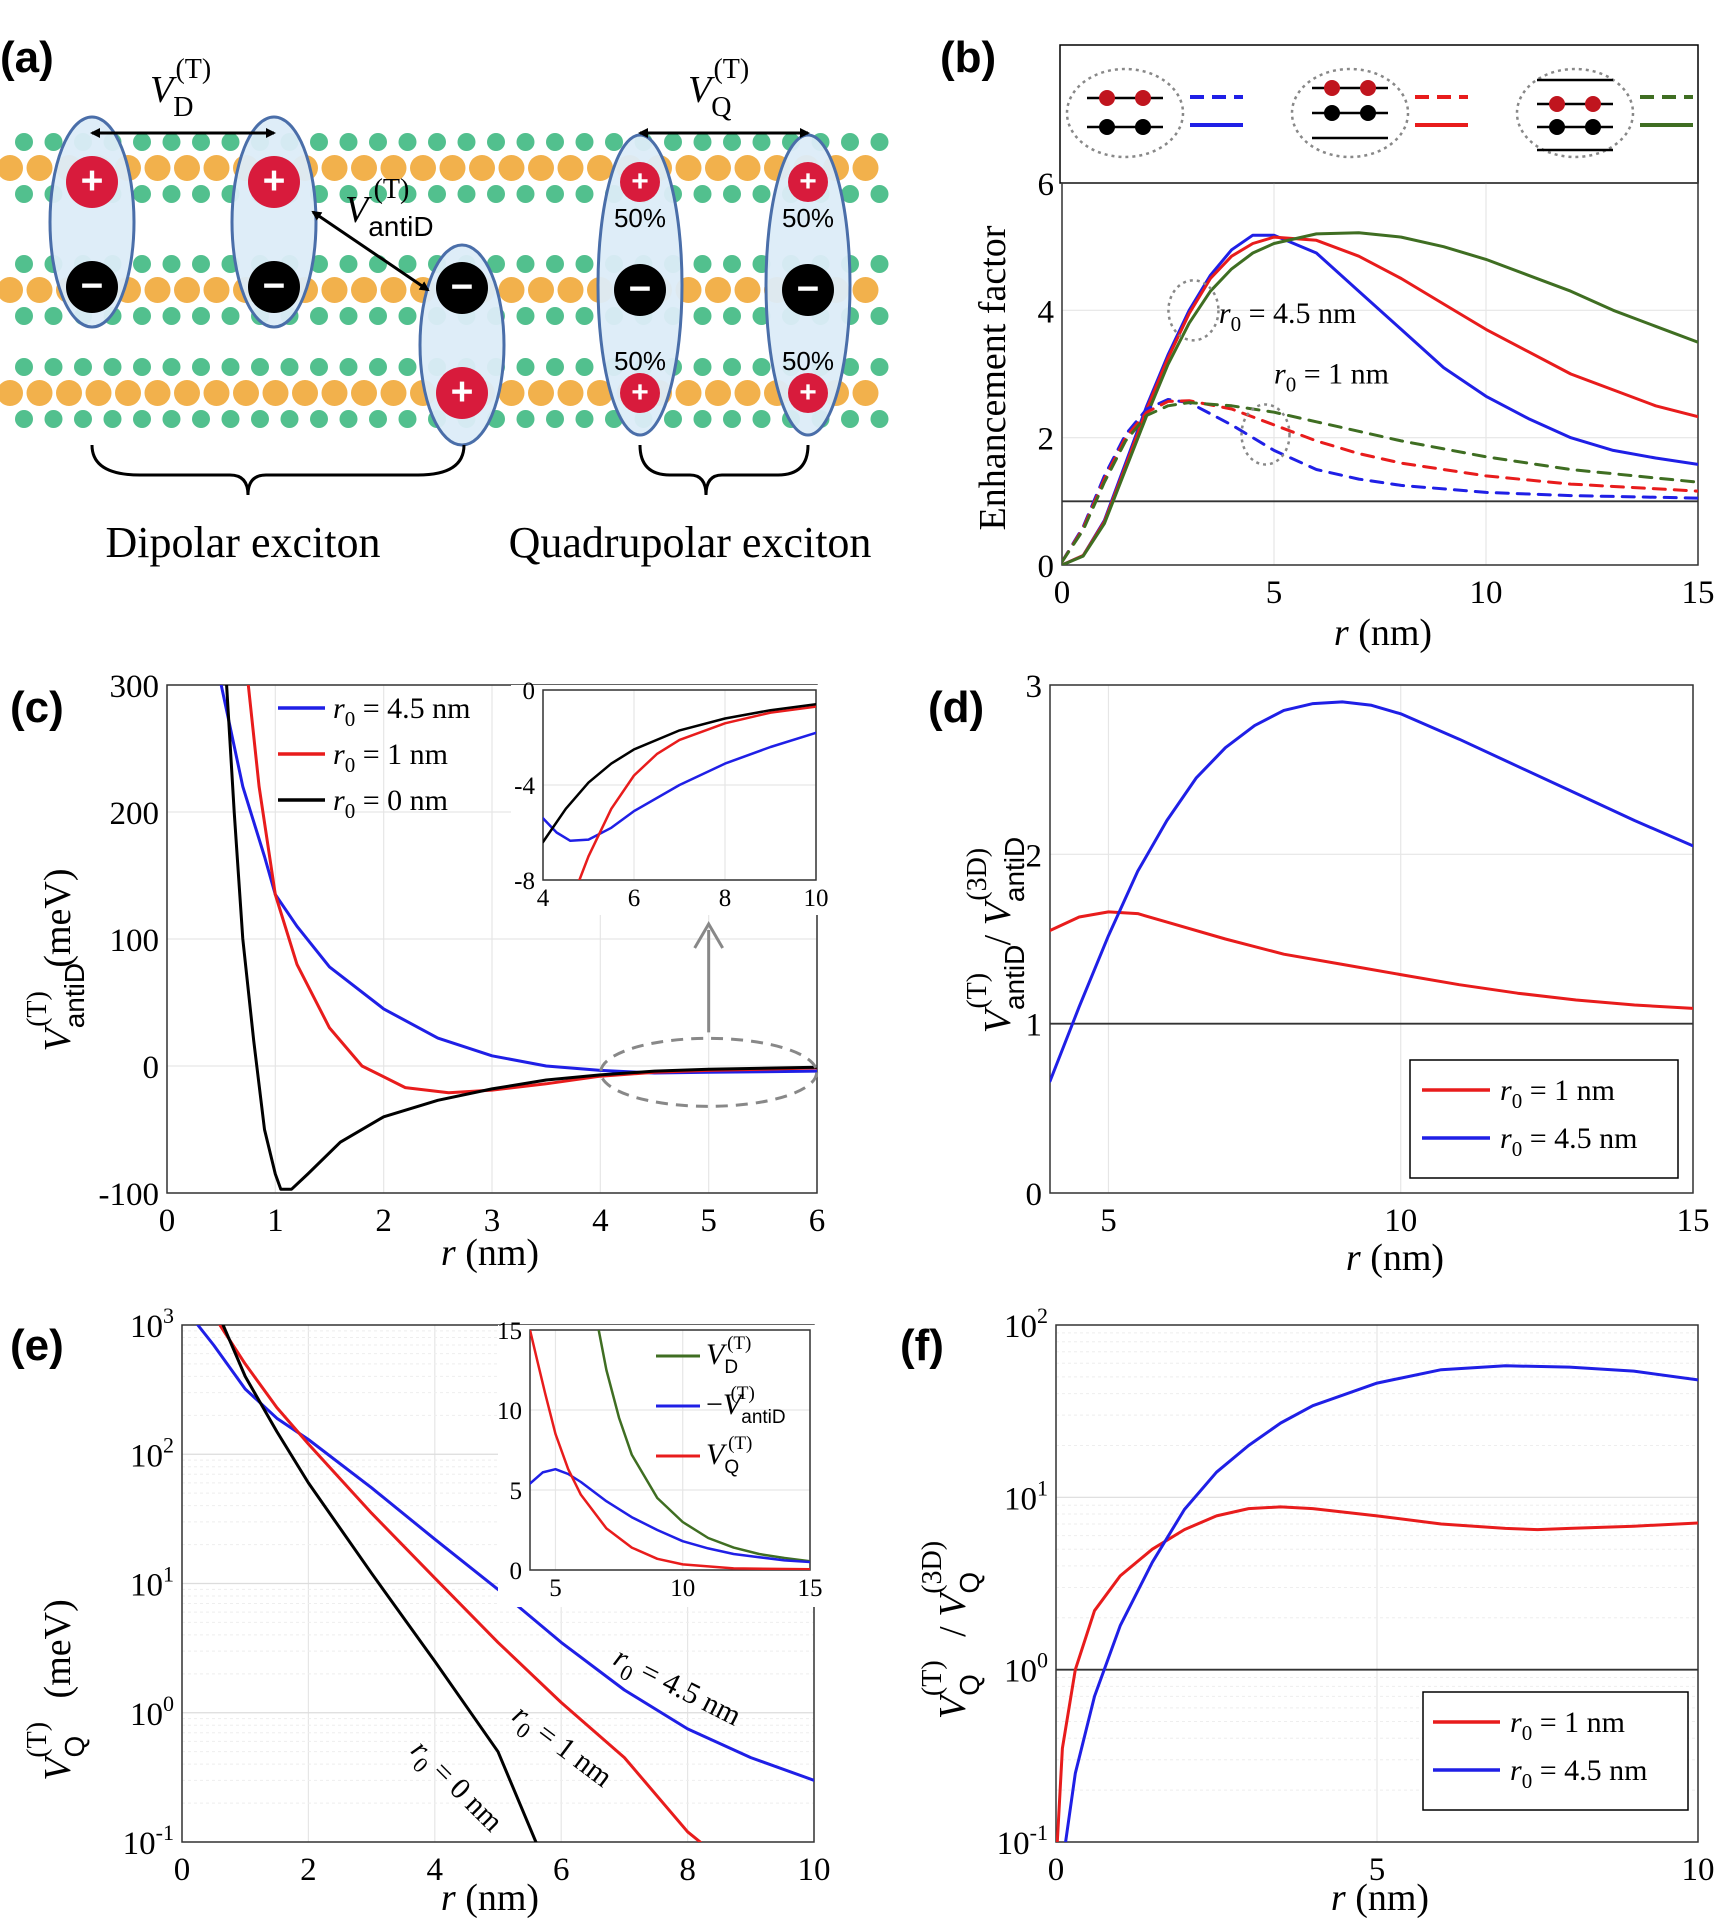 The image size is (1725, 1922). I want to click on dipolar-caption: Dipolar exciton, so click(243, 542).